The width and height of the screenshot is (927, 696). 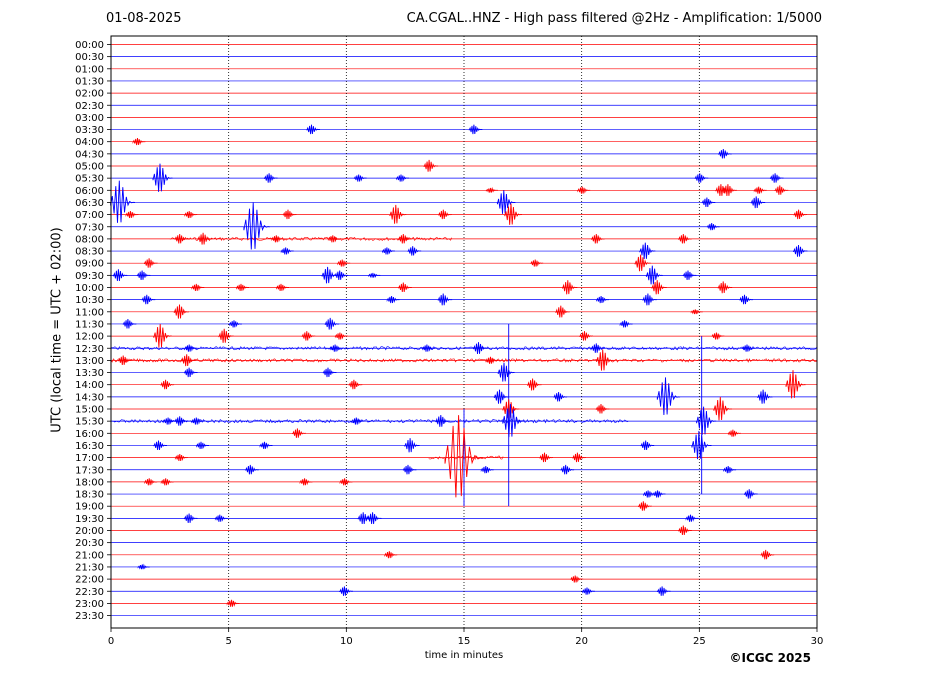 What do you see at coordinates (89, 470) in the screenshot?
I see `y-tick-label: 17:30` at bounding box center [89, 470].